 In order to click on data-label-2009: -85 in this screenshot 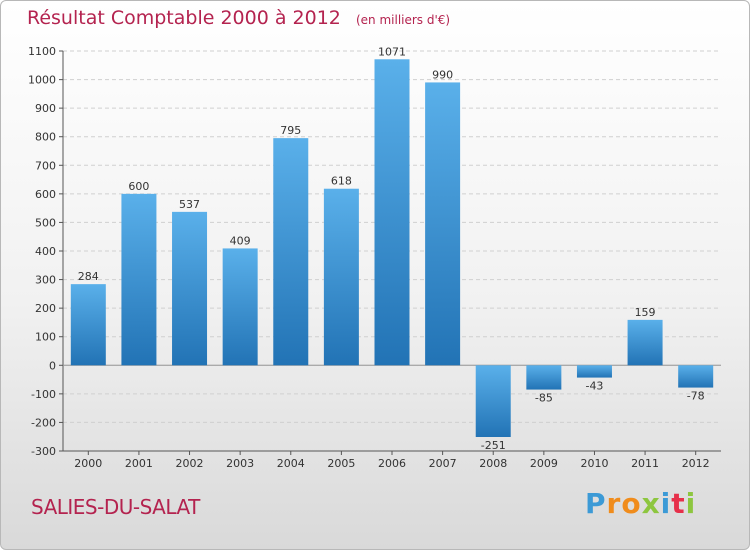, I will do `click(544, 398)`.